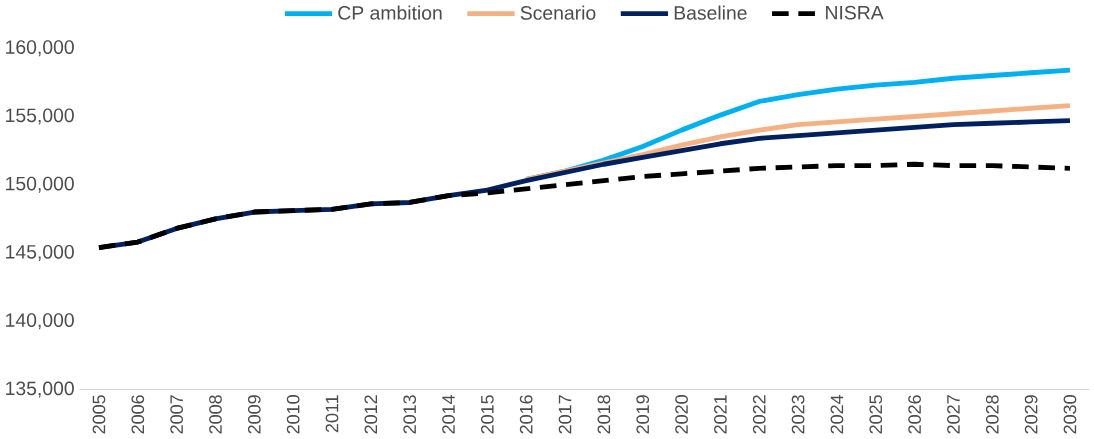 This screenshot has width=1094, height=439. What do you see at coordinates (992, 414) in the screenshot?
I see `x-tick-label: 2028` at bounding box center [992, 414].